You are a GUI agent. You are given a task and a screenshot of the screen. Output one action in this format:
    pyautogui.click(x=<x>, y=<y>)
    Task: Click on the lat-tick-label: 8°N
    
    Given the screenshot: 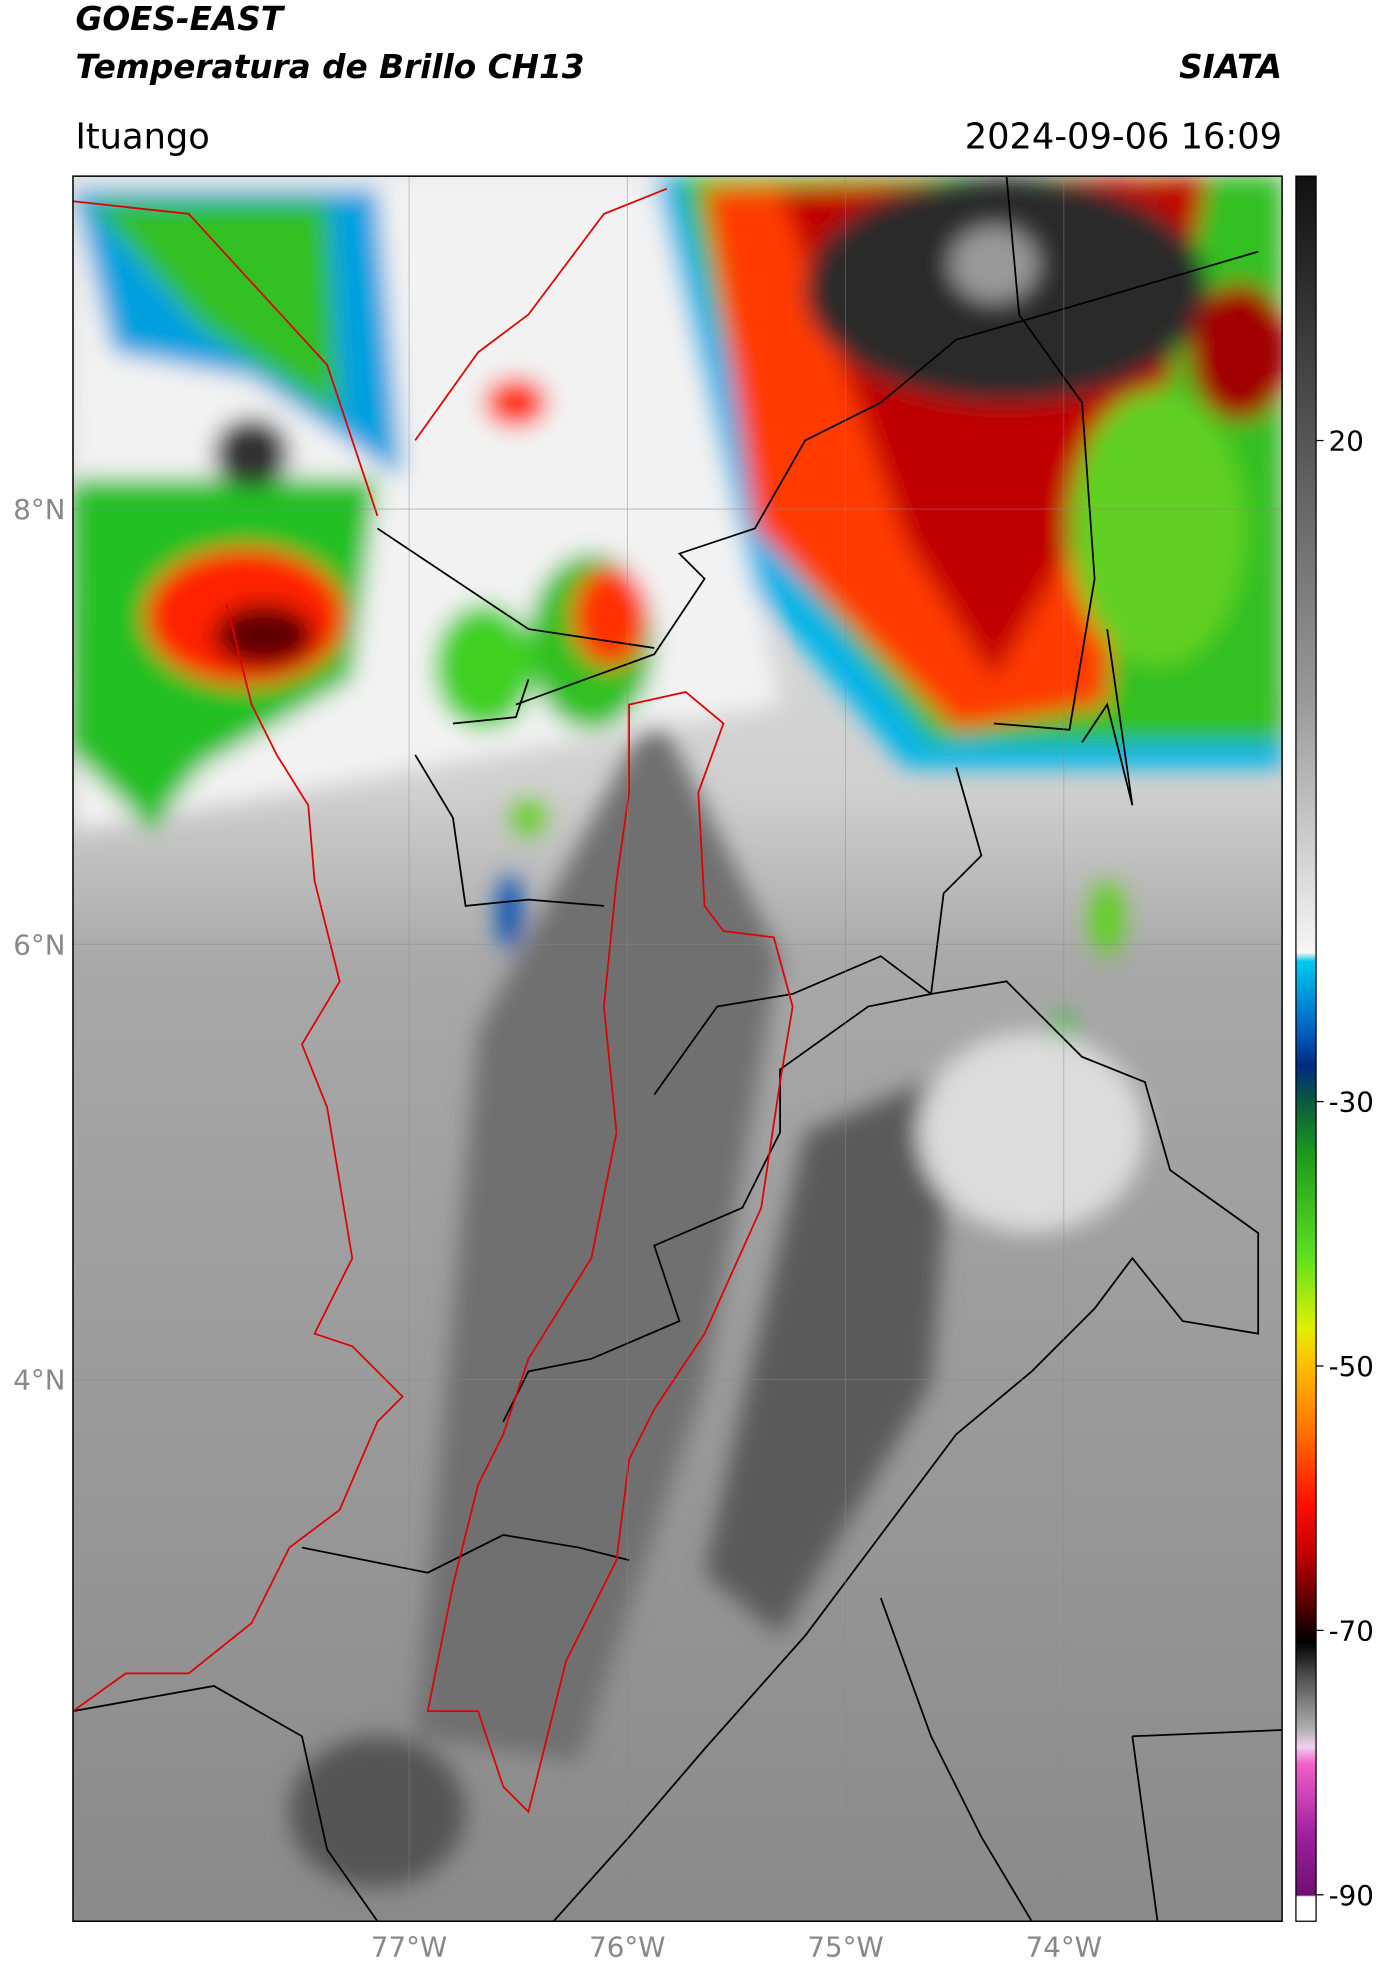 What is the action you would take?
    pyautogui.click(x=39, y=509)
    